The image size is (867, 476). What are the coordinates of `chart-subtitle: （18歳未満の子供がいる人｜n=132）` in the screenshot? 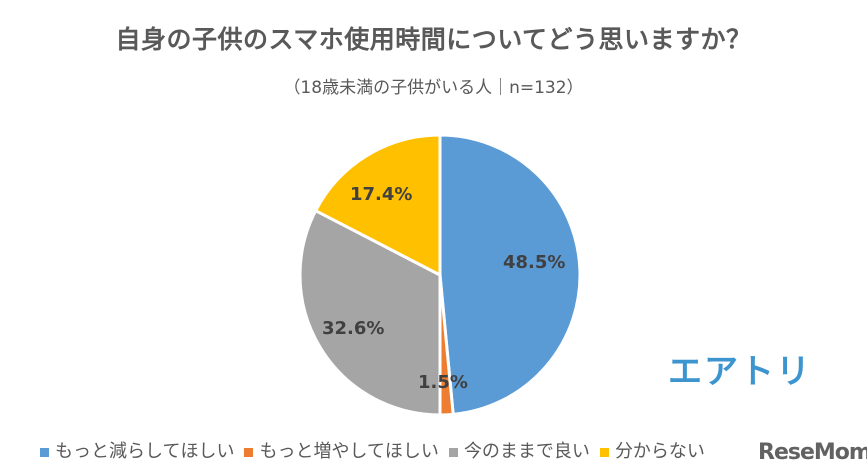 It's located at (433, 88).